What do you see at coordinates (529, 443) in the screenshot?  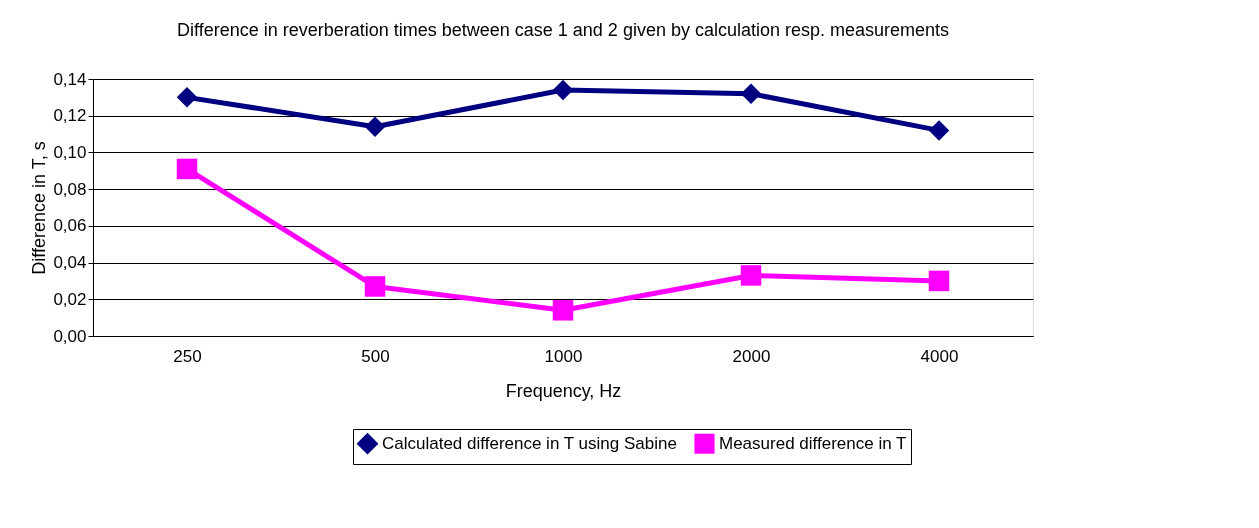 I see `legend-label: Calculated difference in T using Sabine` at bounding box center [529, 443].